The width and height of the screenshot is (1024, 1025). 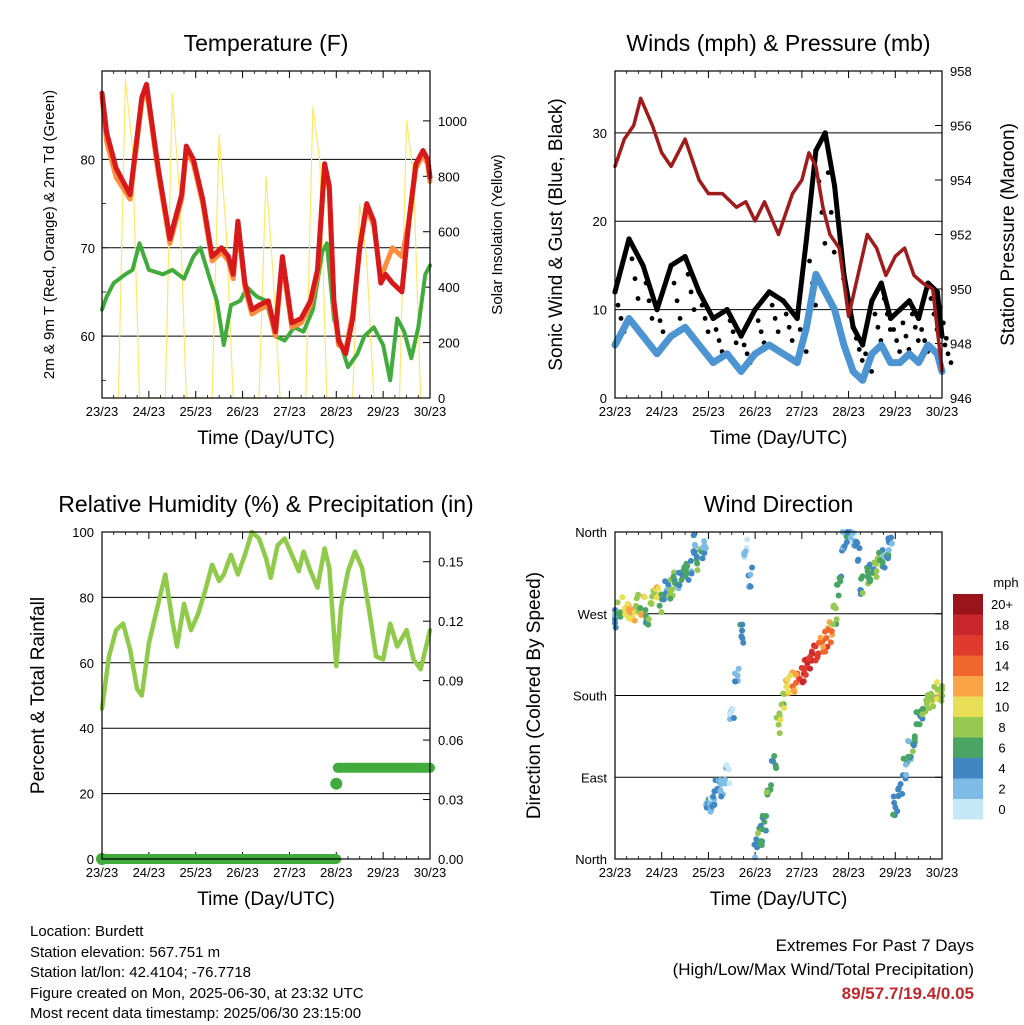 What do you see at coordinates (1001, 789) in the screenshot?
I see `legend-label: 2` at bounding box center [1001, 789].